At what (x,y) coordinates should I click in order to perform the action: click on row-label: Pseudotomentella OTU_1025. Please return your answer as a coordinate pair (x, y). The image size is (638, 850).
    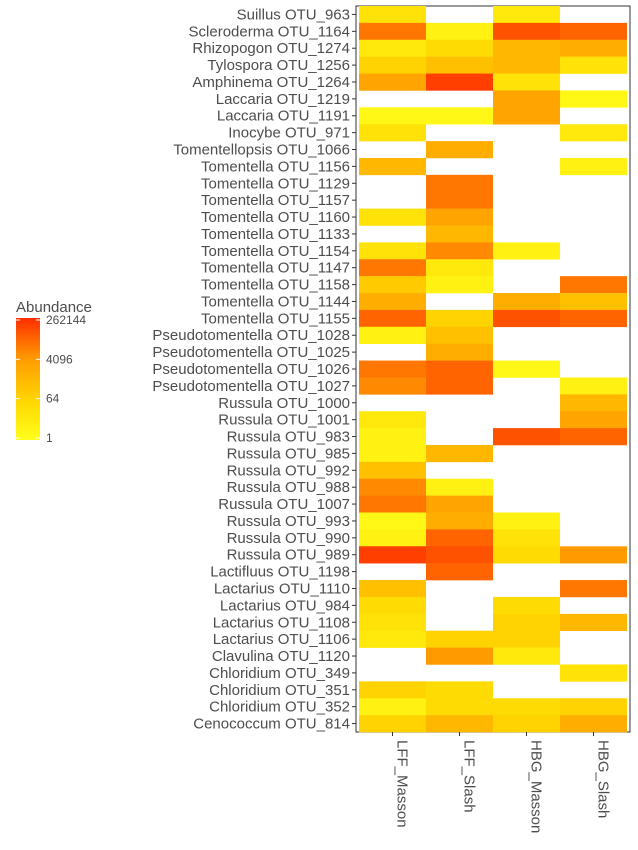
    Looking at the image, I should click on (251, 352).